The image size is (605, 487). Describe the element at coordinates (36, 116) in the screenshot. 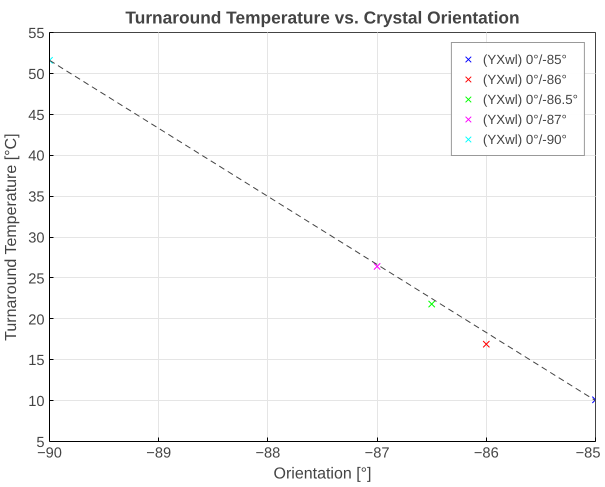

I see `y-tick-label: 45` at that location.